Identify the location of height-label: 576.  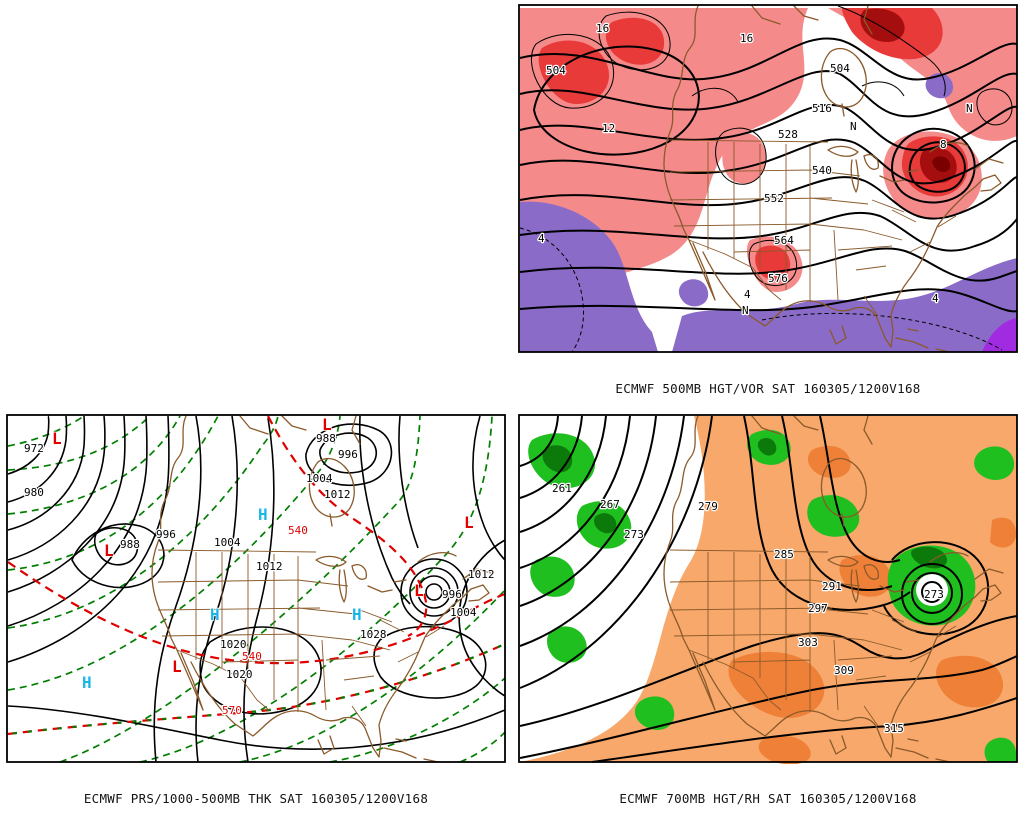
(778, 278).